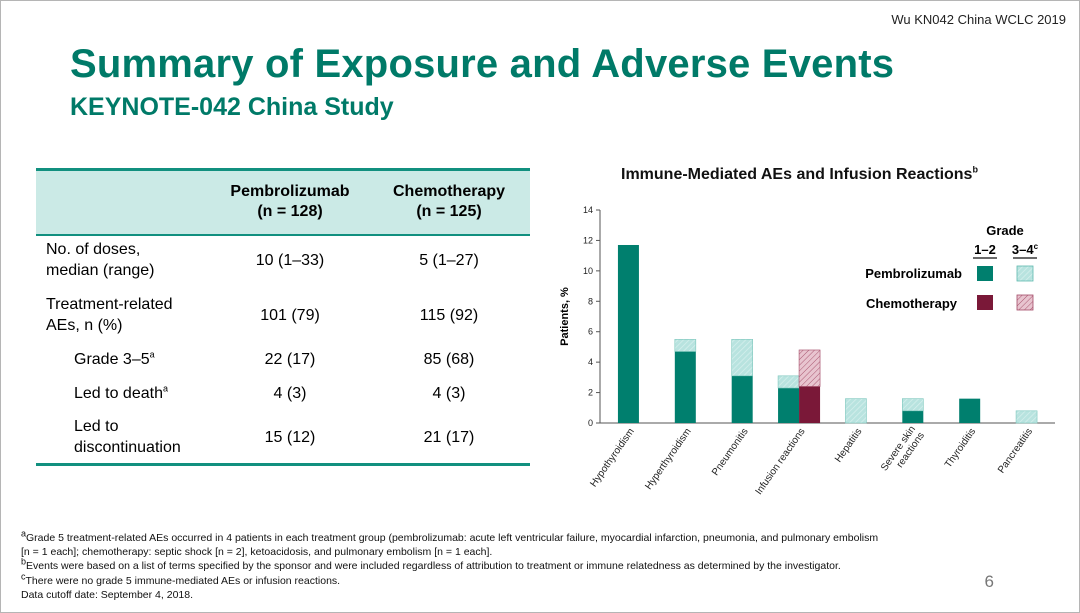  What do you see at coordinates (232, 107) in the screenshot?
I see `slide-subtitle: KEYNOTE-042 China Study` at bounding box center [232, 107].